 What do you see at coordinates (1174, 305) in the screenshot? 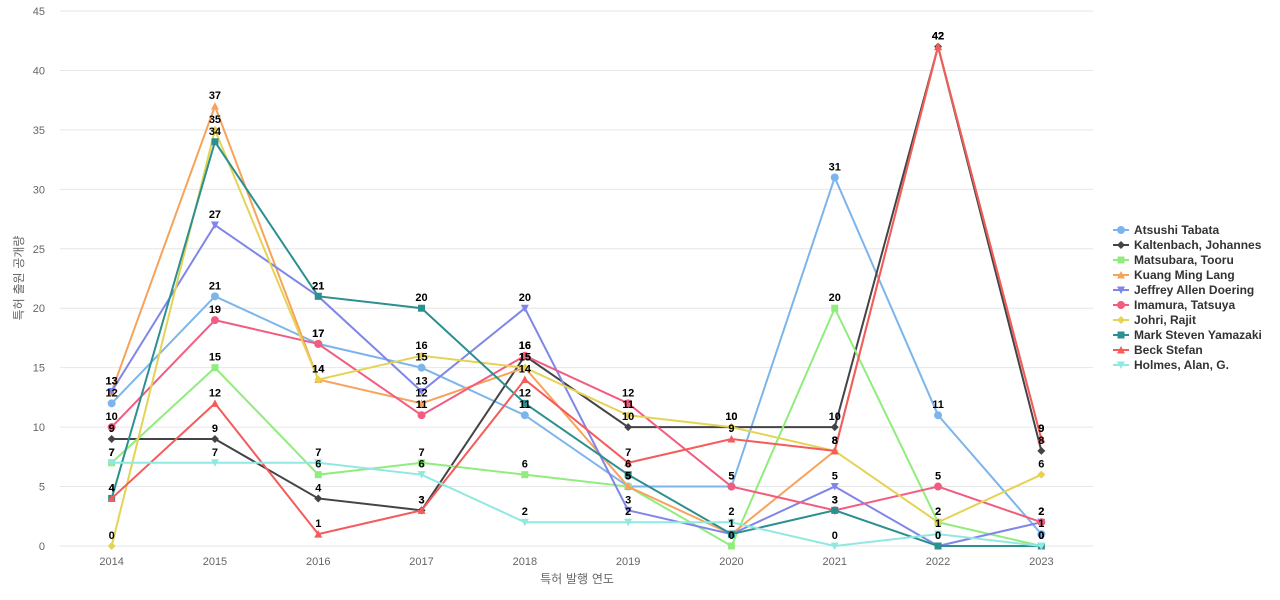
I see `legend-item: Imamura, Tatsuya` at bounding box center [1174, 305].